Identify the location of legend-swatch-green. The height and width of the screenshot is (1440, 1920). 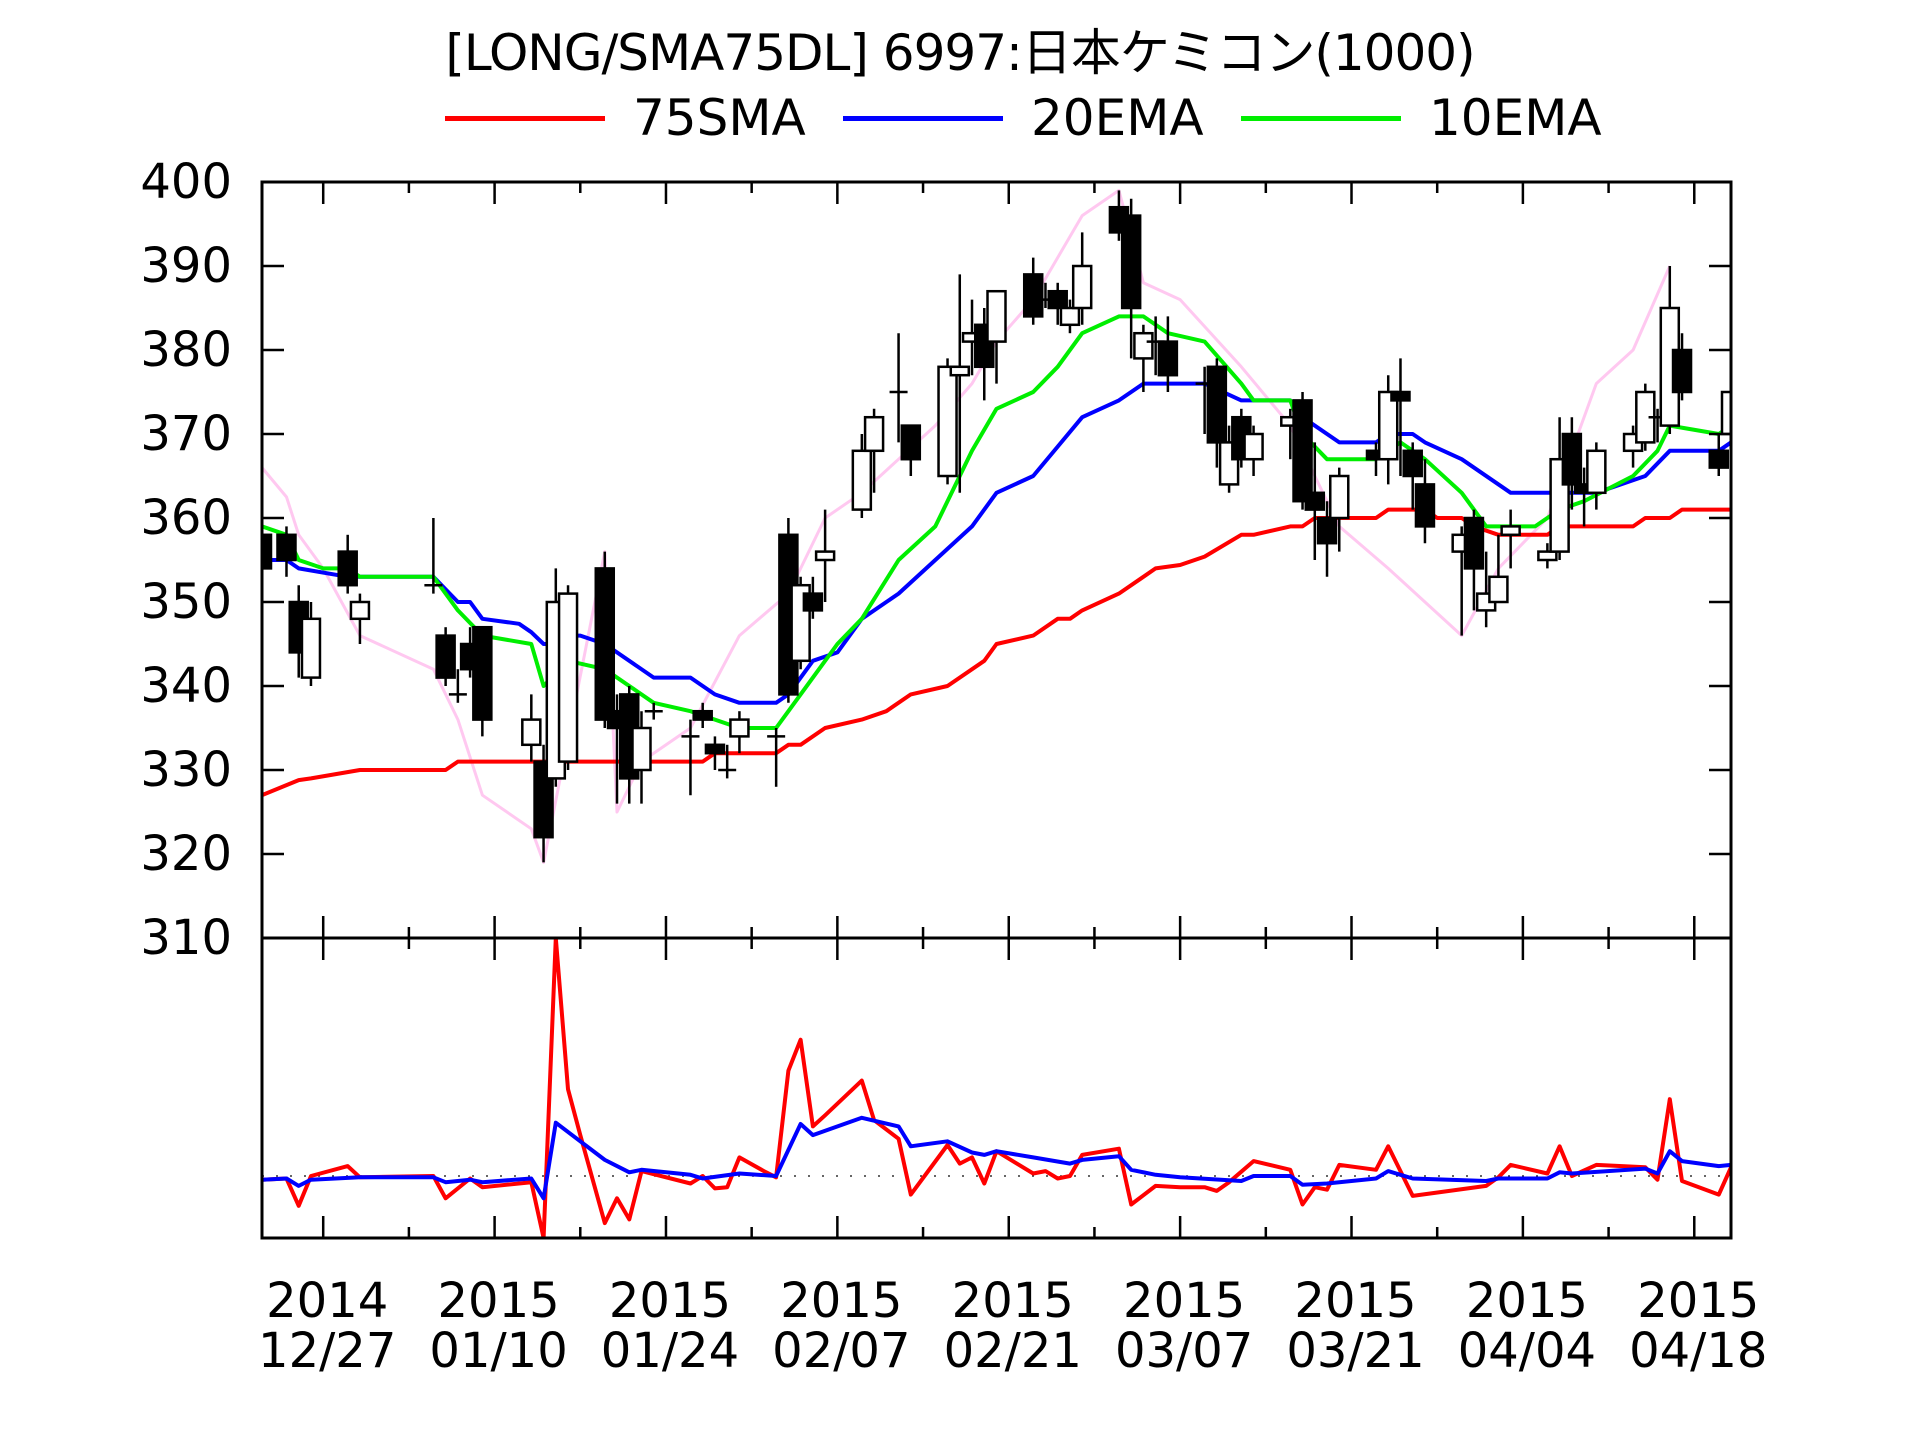
(1321, 118).